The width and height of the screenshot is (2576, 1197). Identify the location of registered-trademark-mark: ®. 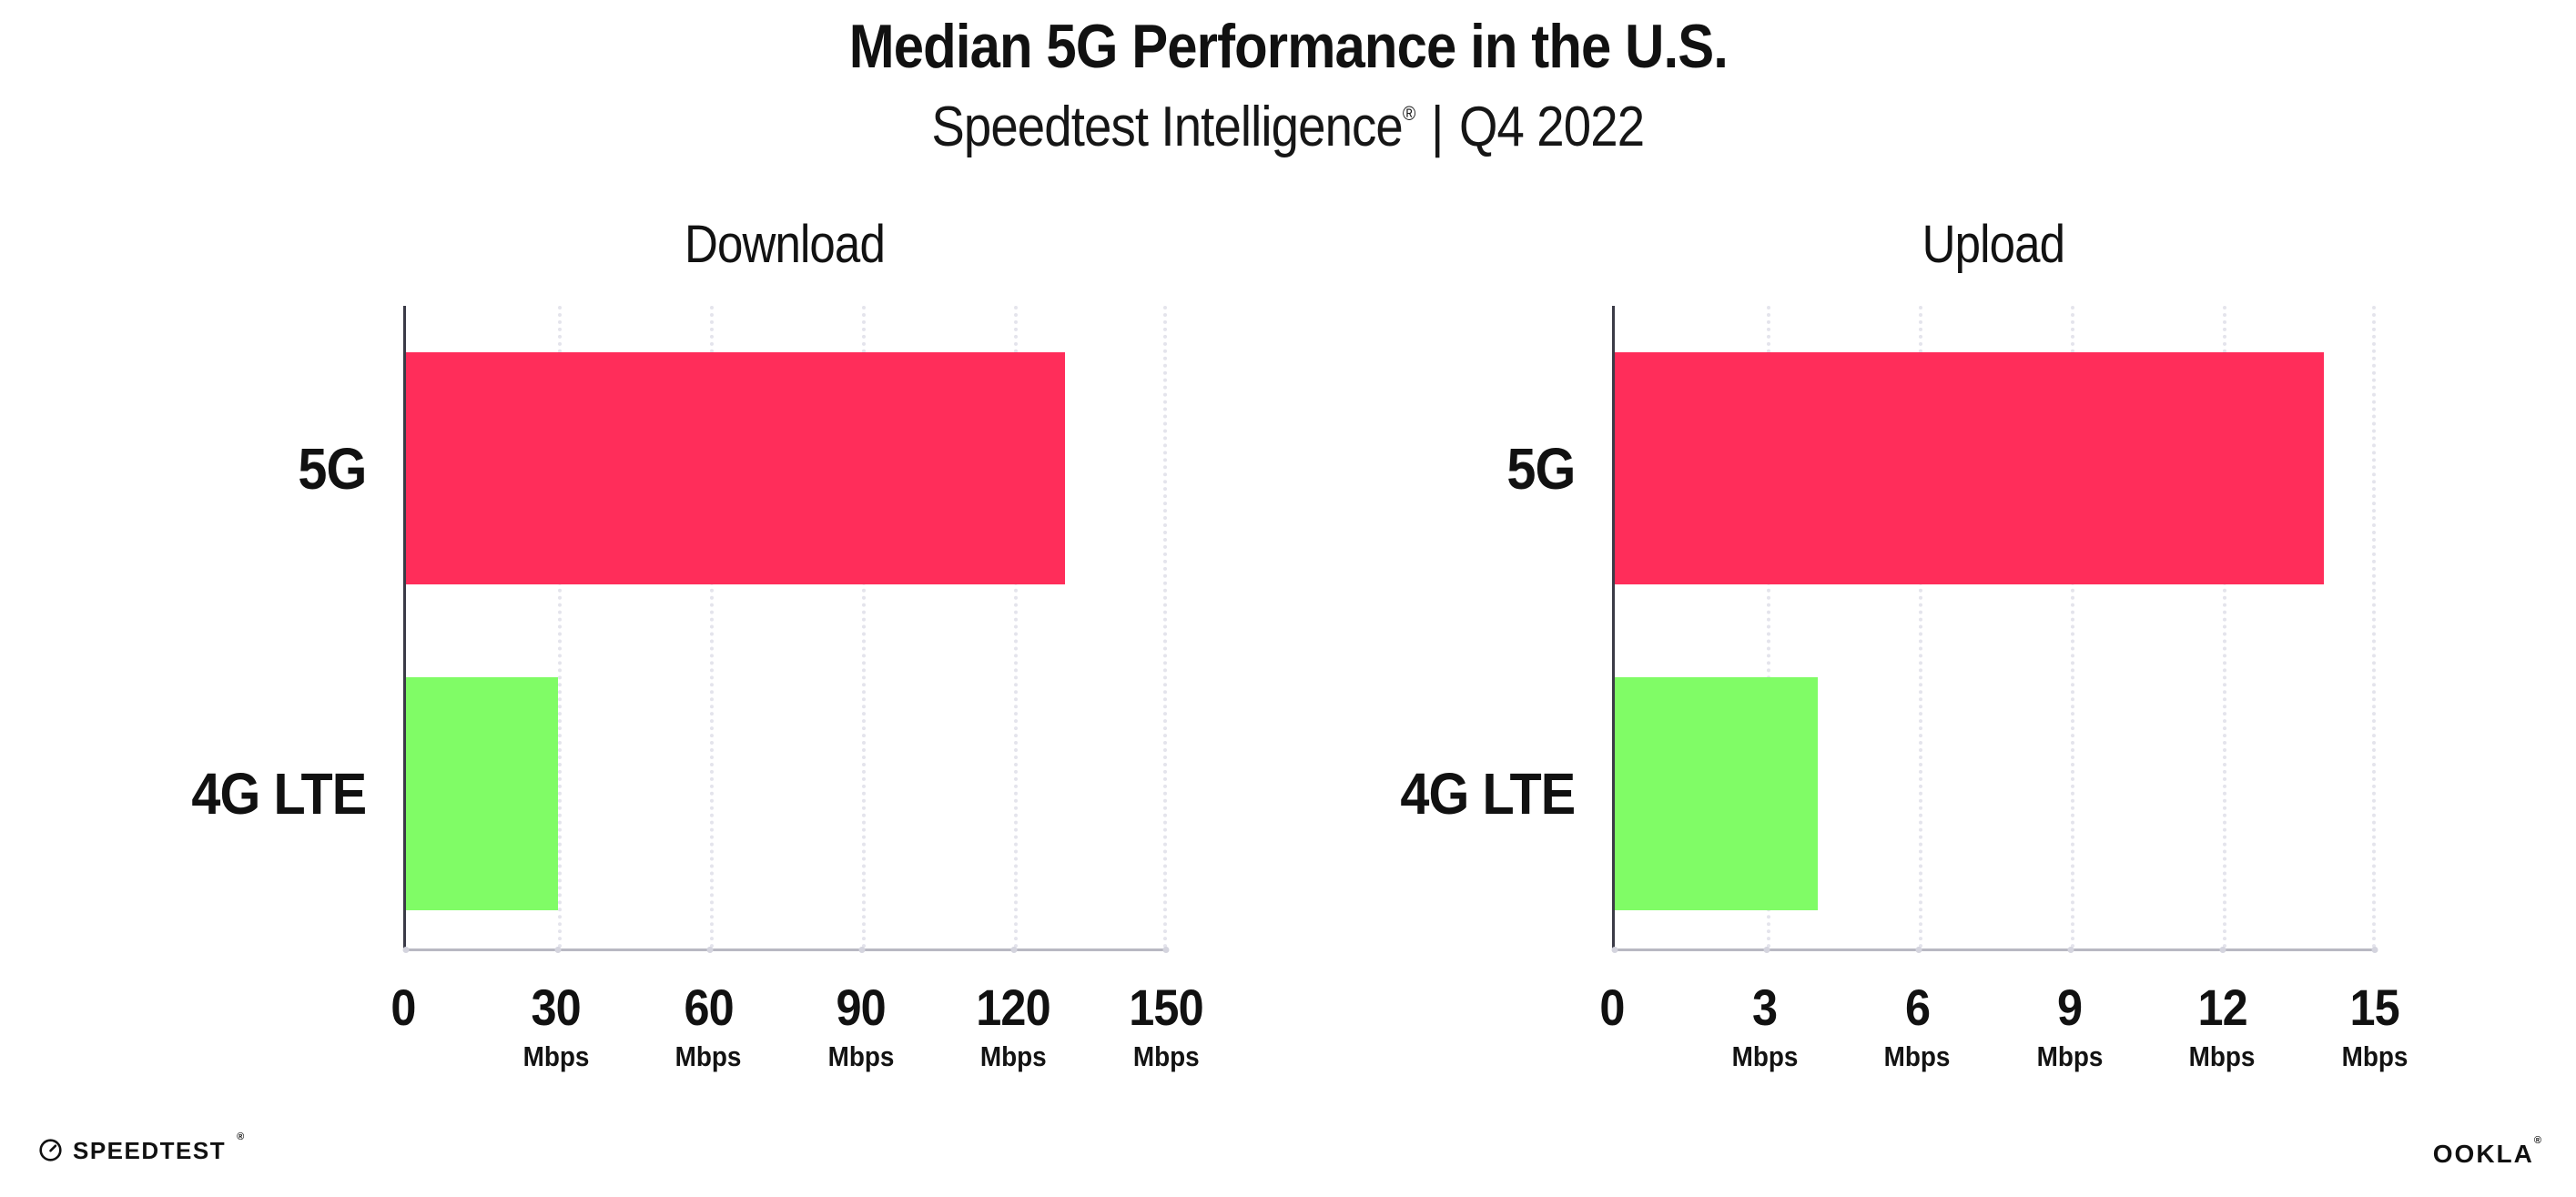
(1409, 114).